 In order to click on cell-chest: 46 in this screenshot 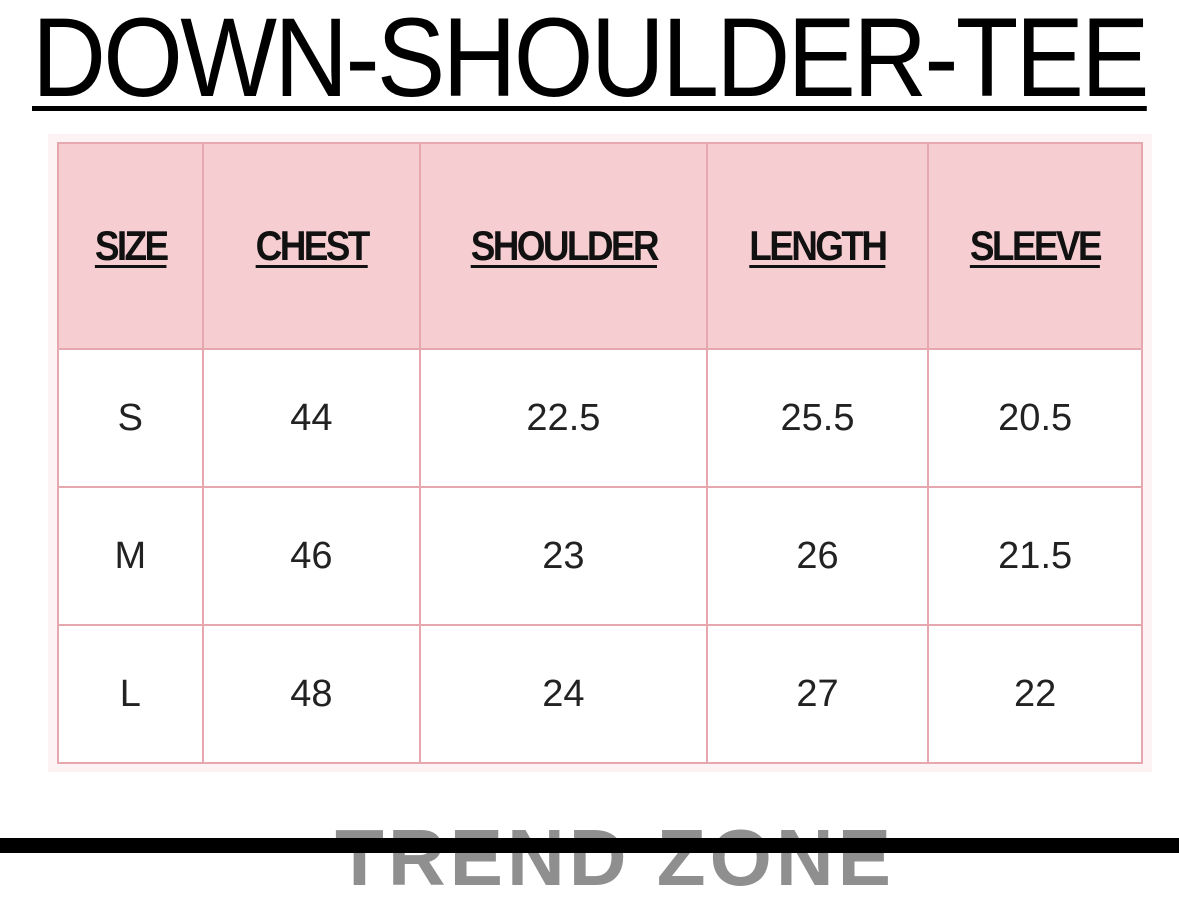, I will do `click(311, 556)`.